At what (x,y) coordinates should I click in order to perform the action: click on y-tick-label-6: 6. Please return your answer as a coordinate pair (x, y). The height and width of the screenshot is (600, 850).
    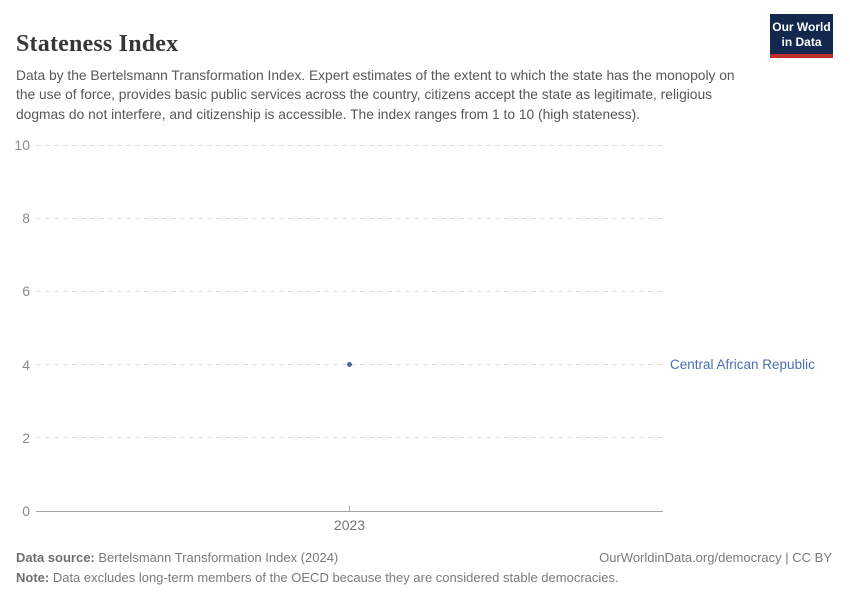
    Looking at the image, I should click on (26, 291).